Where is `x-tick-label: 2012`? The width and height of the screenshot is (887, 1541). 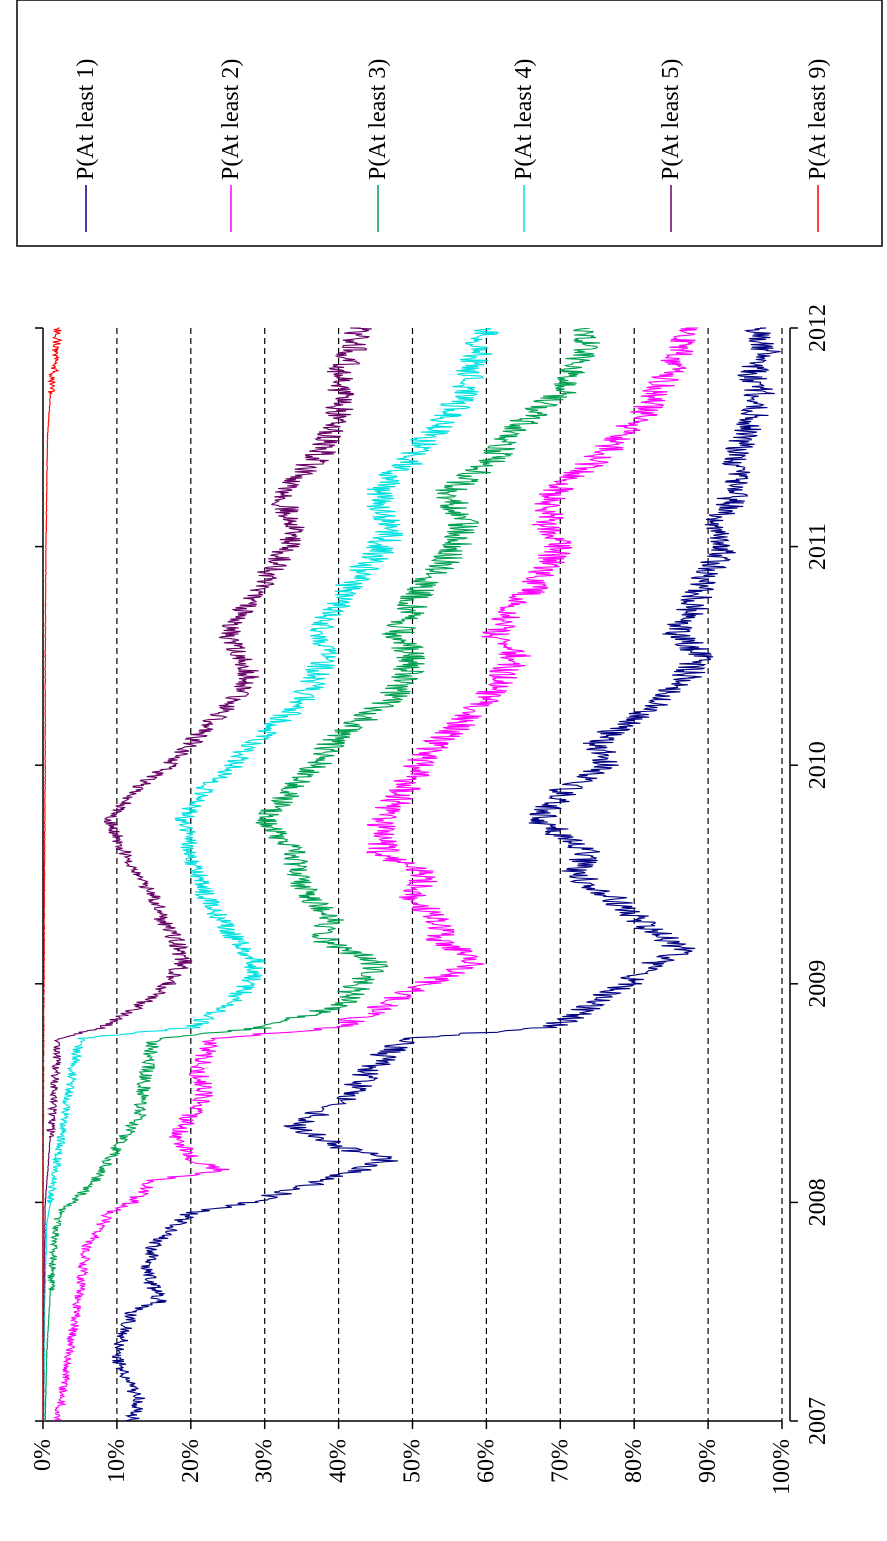 x-tick-label: 2012 is located at coordinates (818, 328).